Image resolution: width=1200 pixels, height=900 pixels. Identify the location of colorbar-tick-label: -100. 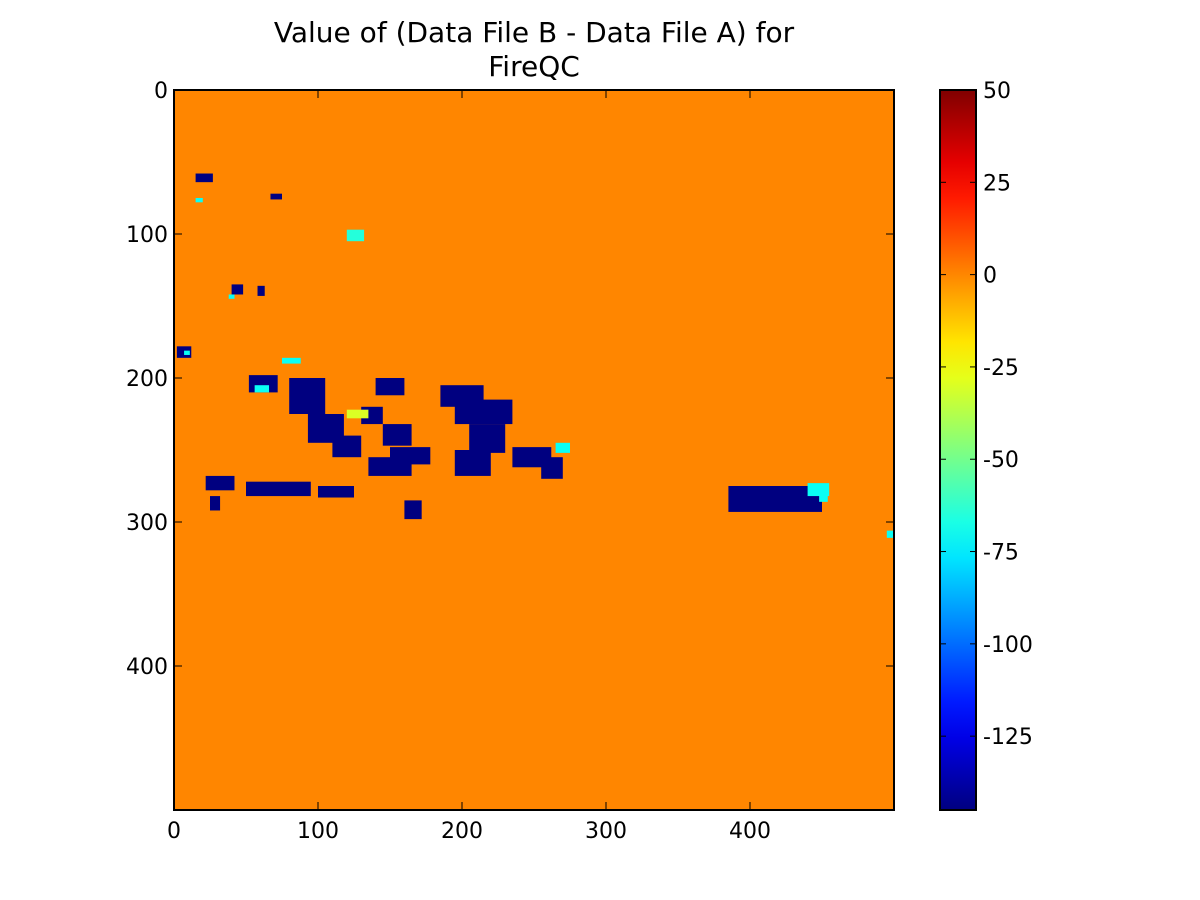
(1008, 645).